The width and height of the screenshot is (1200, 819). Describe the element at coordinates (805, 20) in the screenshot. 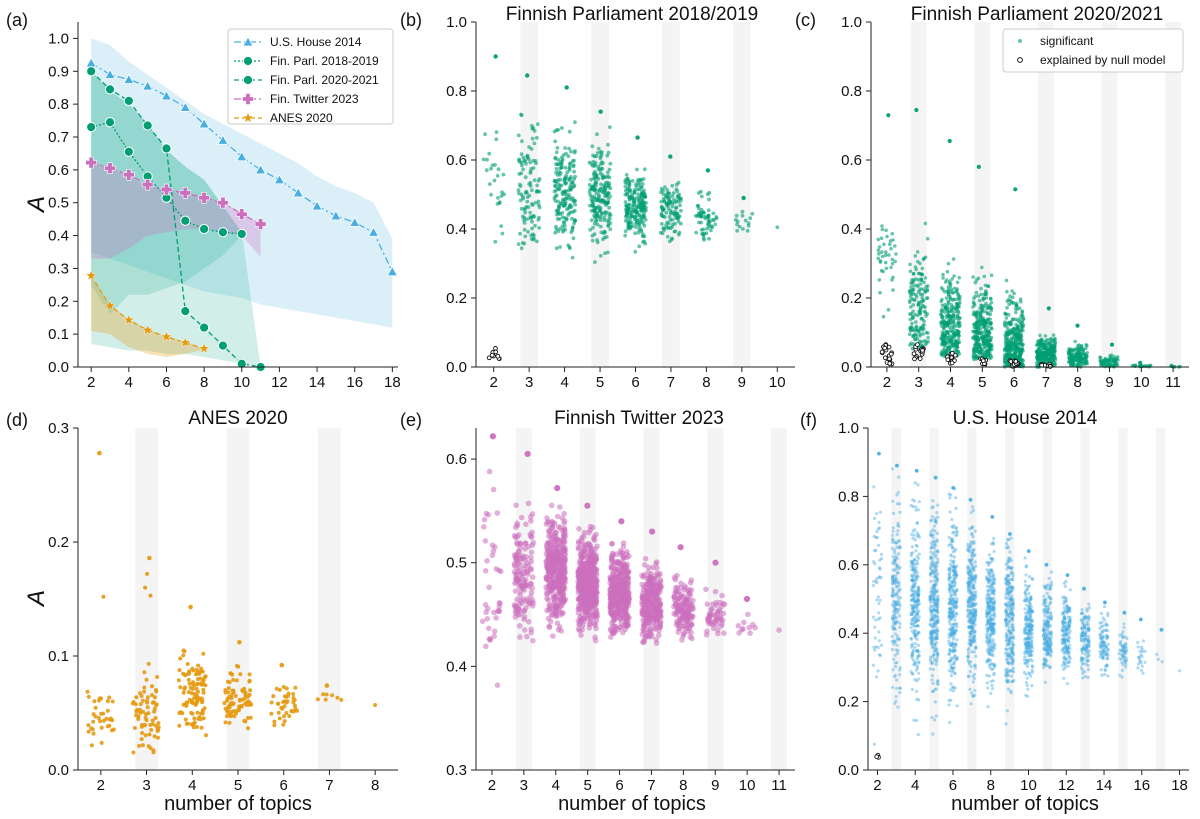

I see `panel-c-label: (c)` at that location.